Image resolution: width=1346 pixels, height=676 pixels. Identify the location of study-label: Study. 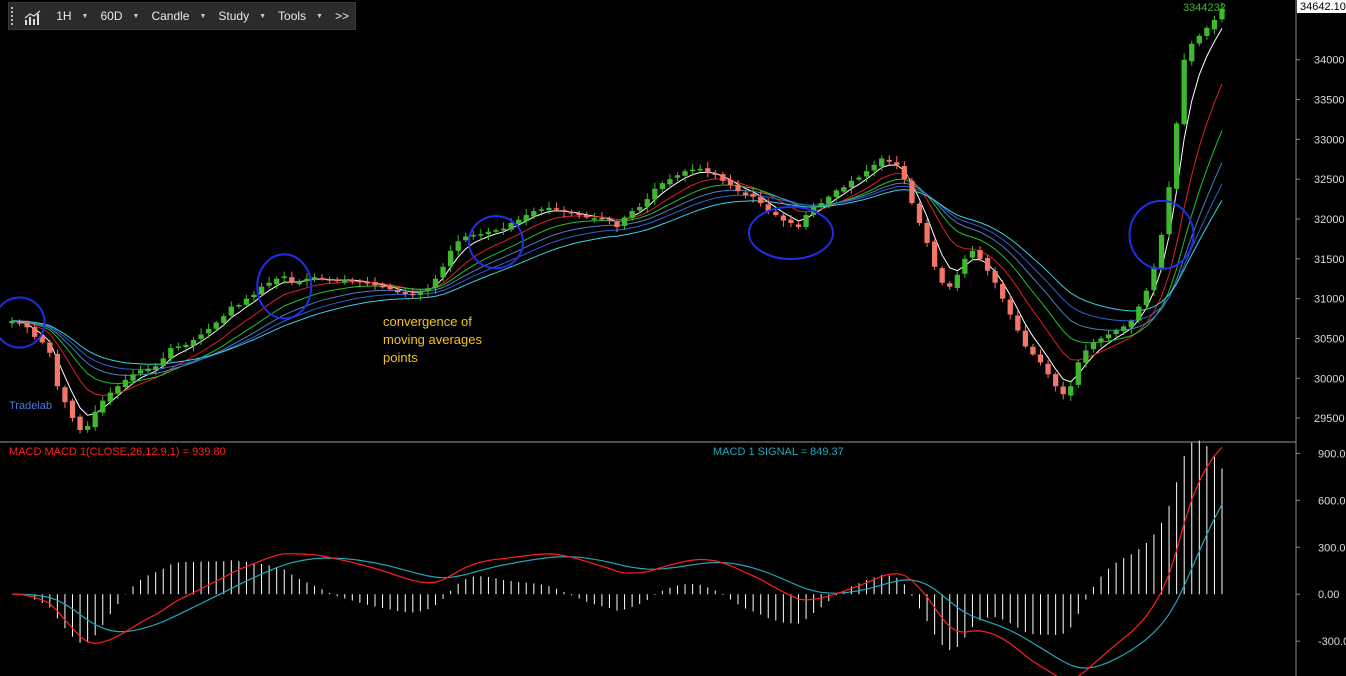
(234, 16).